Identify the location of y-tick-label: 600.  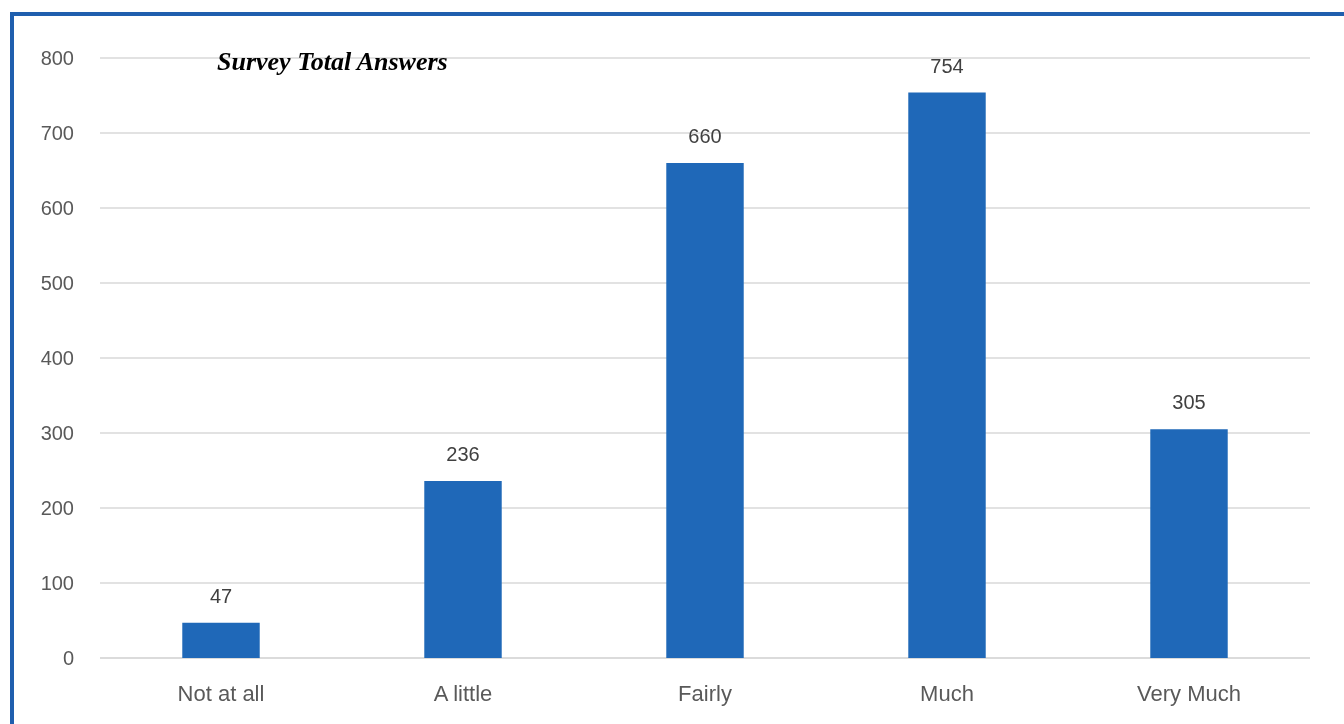
(57, 208).